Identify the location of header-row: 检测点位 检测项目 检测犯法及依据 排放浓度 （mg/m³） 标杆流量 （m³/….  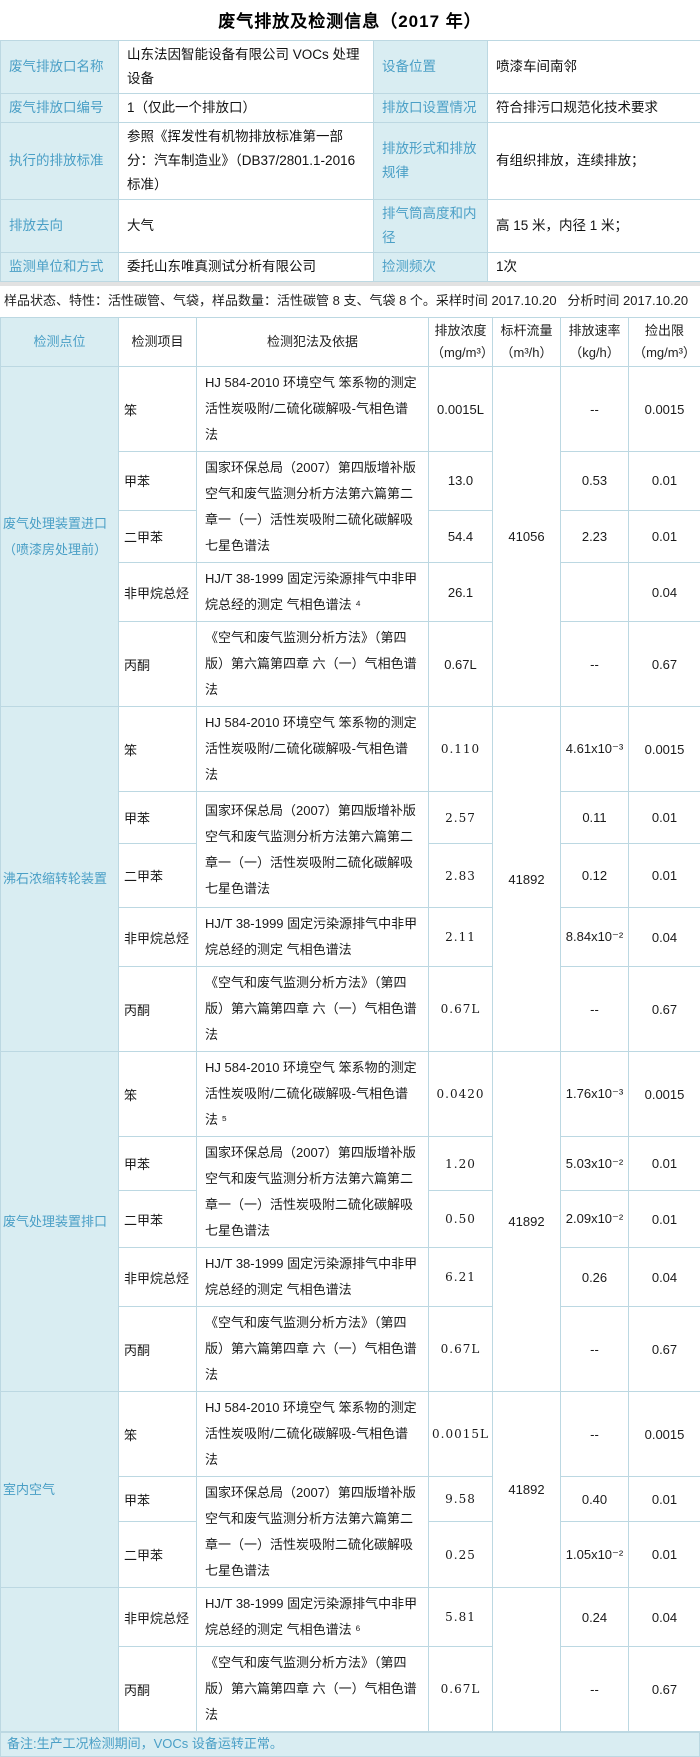
(350, 342).